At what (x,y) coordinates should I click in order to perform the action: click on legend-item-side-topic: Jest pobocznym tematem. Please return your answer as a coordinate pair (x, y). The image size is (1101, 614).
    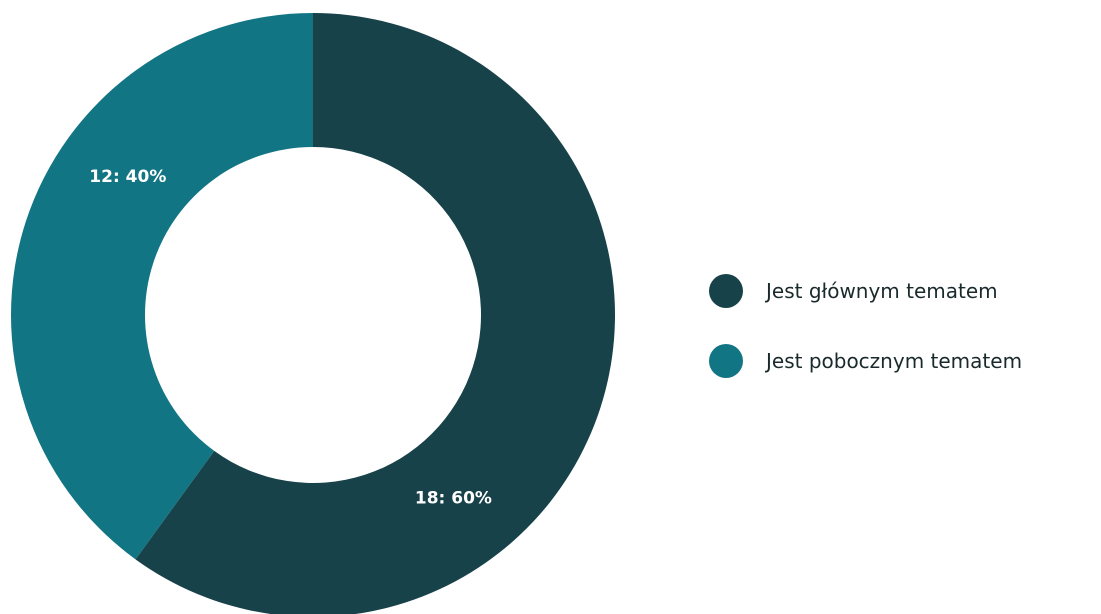
    Looking at the image, I should click on (865, 361).